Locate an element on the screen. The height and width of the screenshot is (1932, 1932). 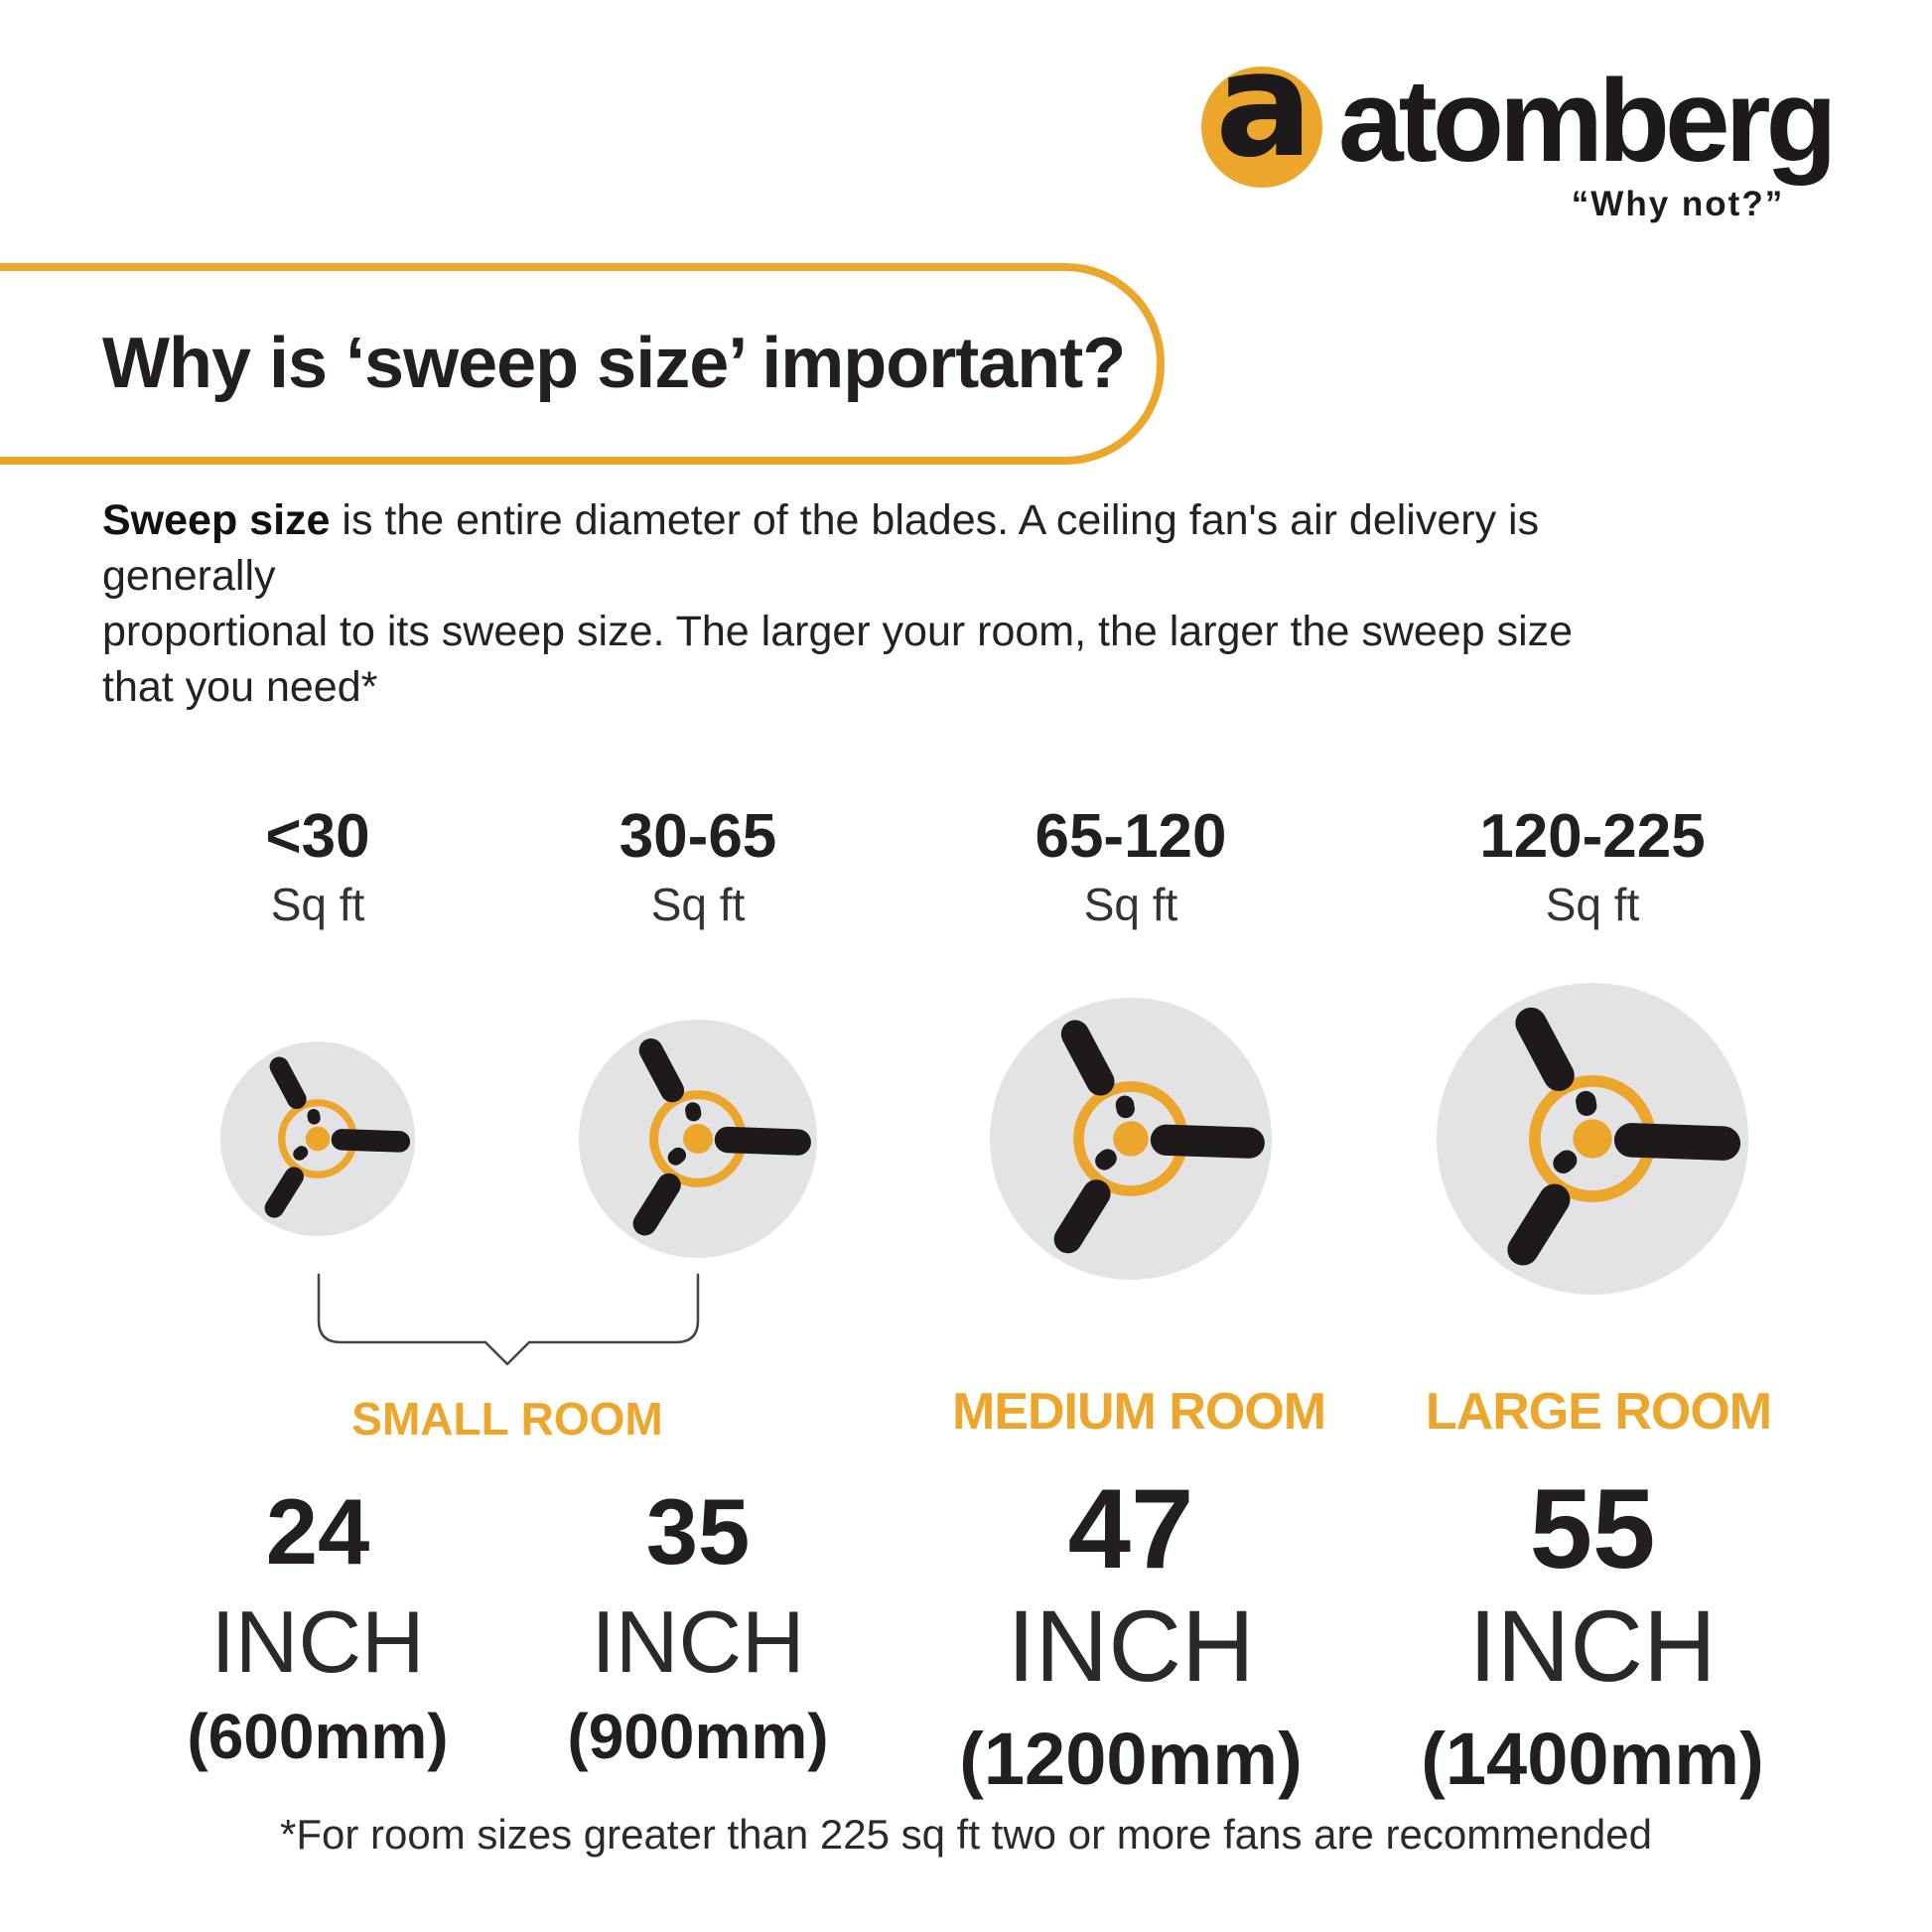
brand-name: atomberg is located at coordinates (1588, 122).